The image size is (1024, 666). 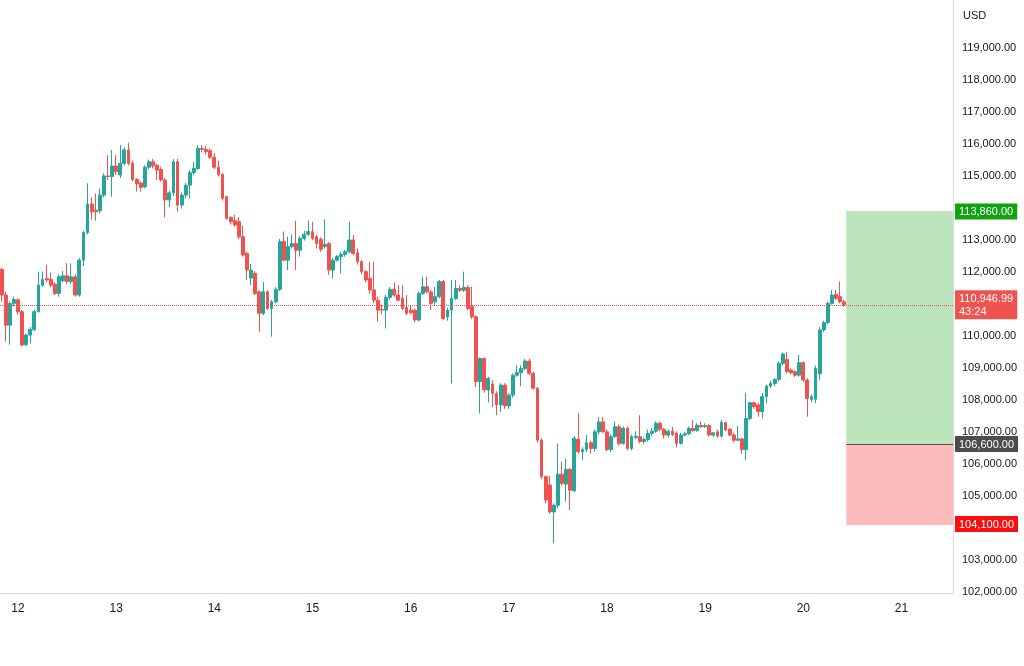 I want to click on y-tick-label: 119,000.00, so click(x=989, y=46).